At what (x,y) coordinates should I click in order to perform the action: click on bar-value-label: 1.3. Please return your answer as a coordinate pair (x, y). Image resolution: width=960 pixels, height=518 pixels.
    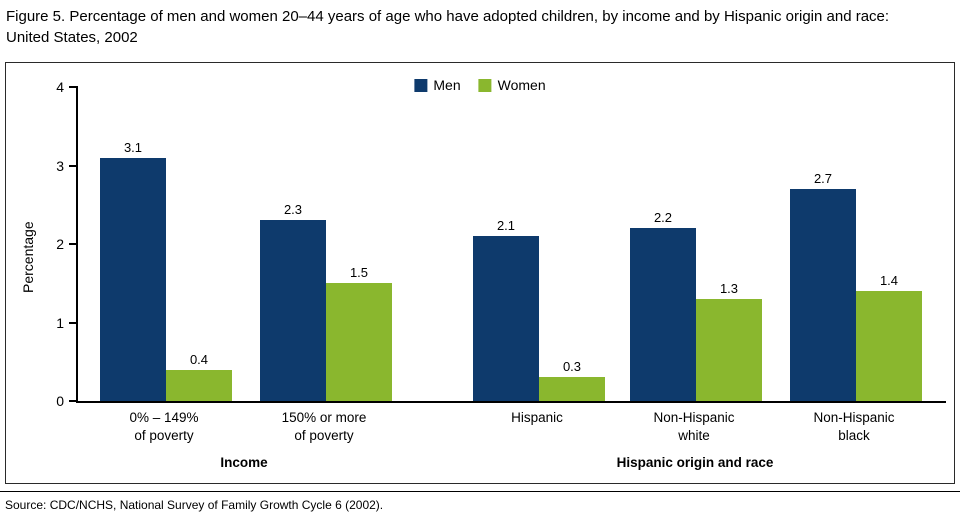
    Looking at the image, I should click on (729, 288).